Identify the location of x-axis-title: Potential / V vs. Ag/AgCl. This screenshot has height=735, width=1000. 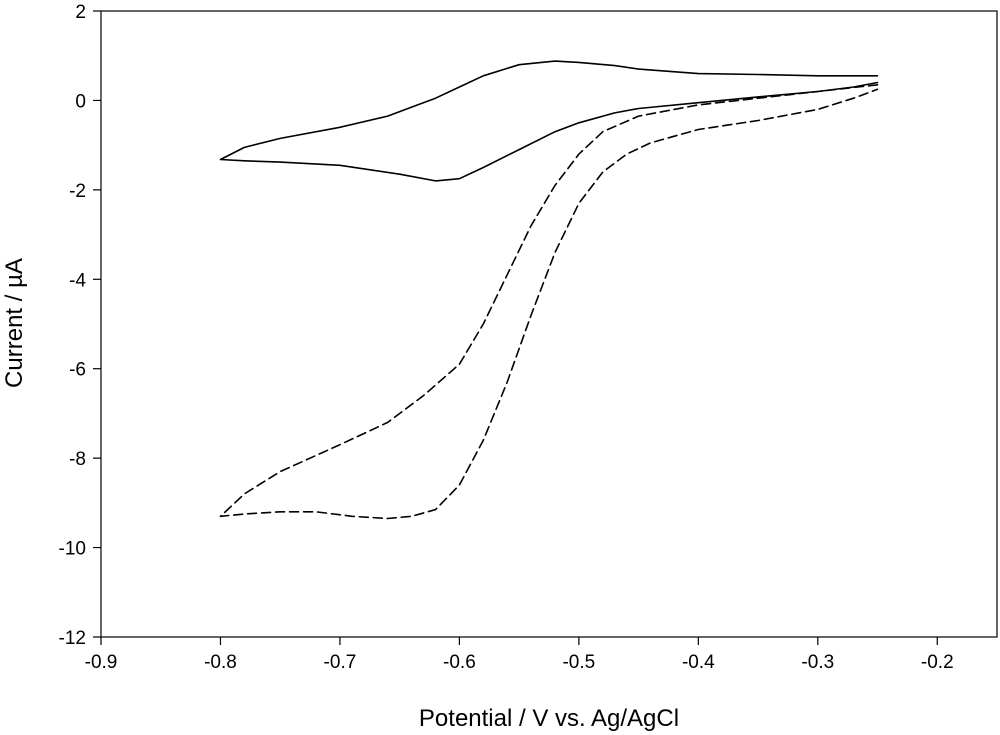
(549, 718).